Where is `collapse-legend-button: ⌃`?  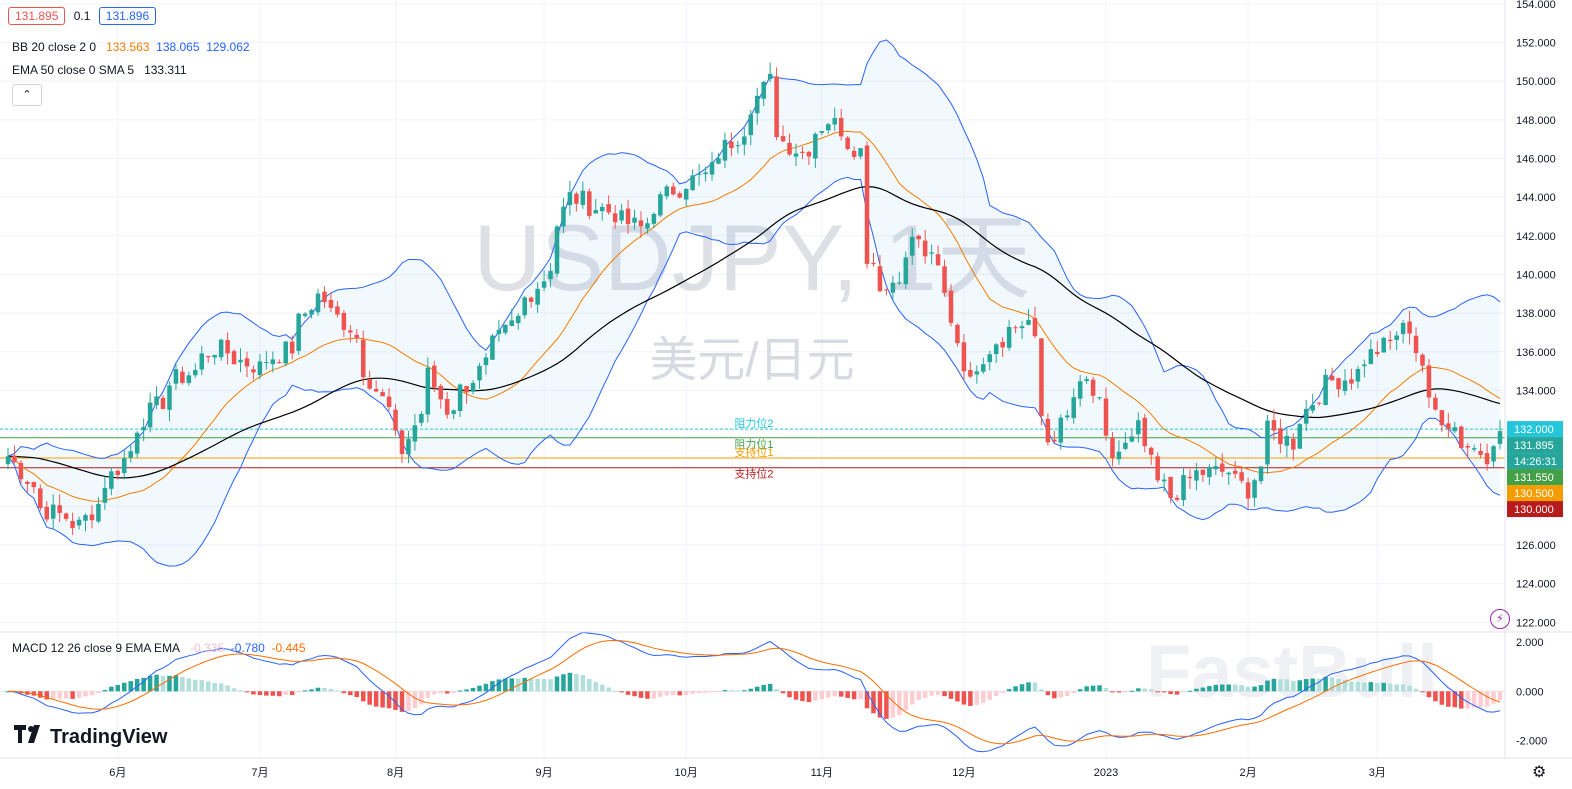 collapse-legend-button: ⌃ is located at coordinates (27, 95).